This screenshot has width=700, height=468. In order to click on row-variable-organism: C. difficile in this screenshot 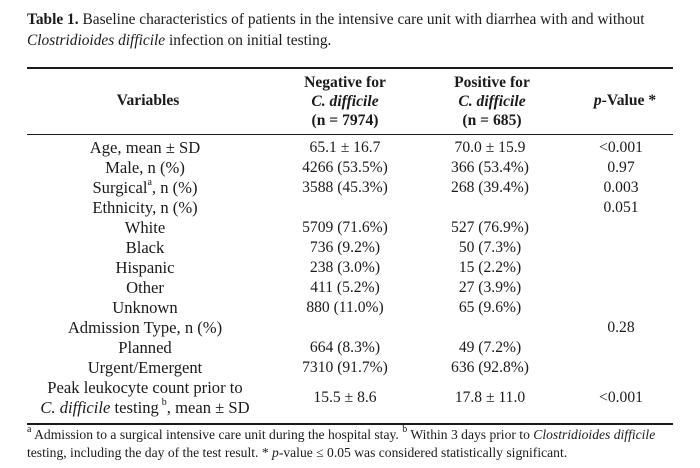, I will do `click(75, 407)`.